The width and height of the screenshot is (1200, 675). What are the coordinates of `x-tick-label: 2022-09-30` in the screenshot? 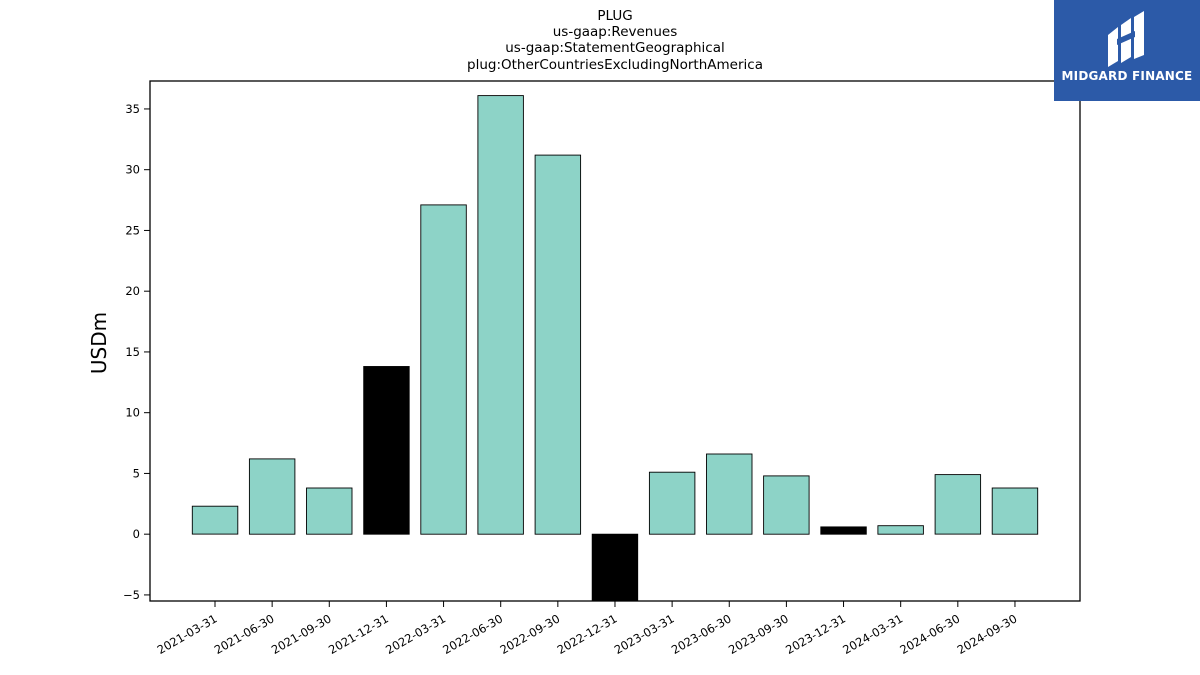 It's located at (529, 634).